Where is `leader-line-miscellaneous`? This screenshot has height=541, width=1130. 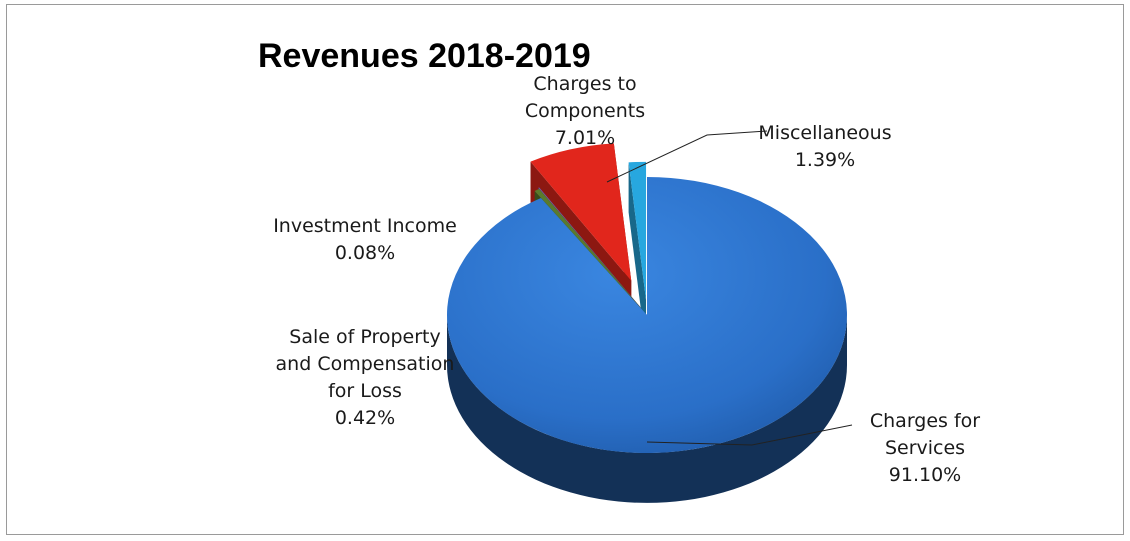
leader-line-miscellaneous is located at coordinates (687, 156).